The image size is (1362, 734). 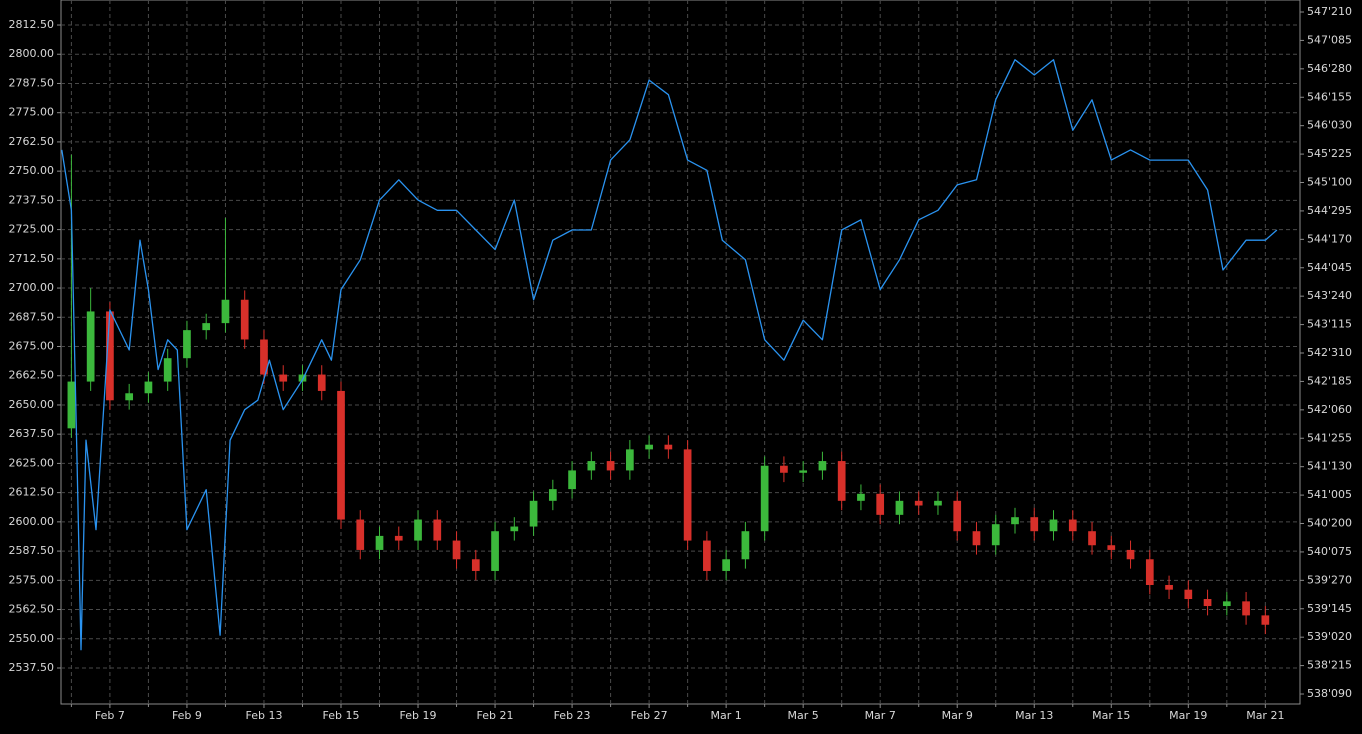 What do you see at coordinates (32, 433) in the screenshot?
I see `y-tick-label: 2637.50` at bounding box center [32, 433].